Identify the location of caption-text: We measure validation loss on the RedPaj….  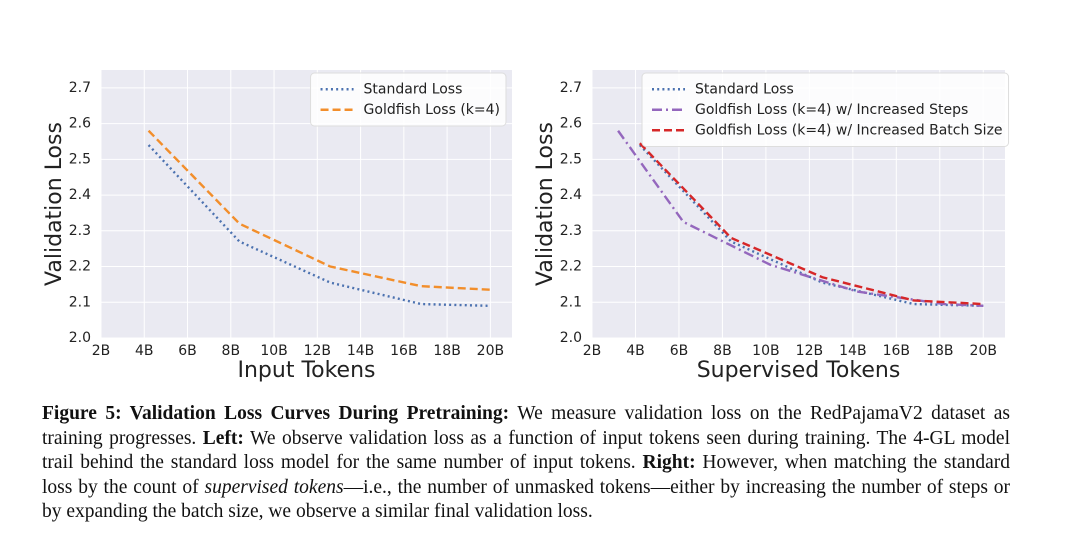
(526, 426).